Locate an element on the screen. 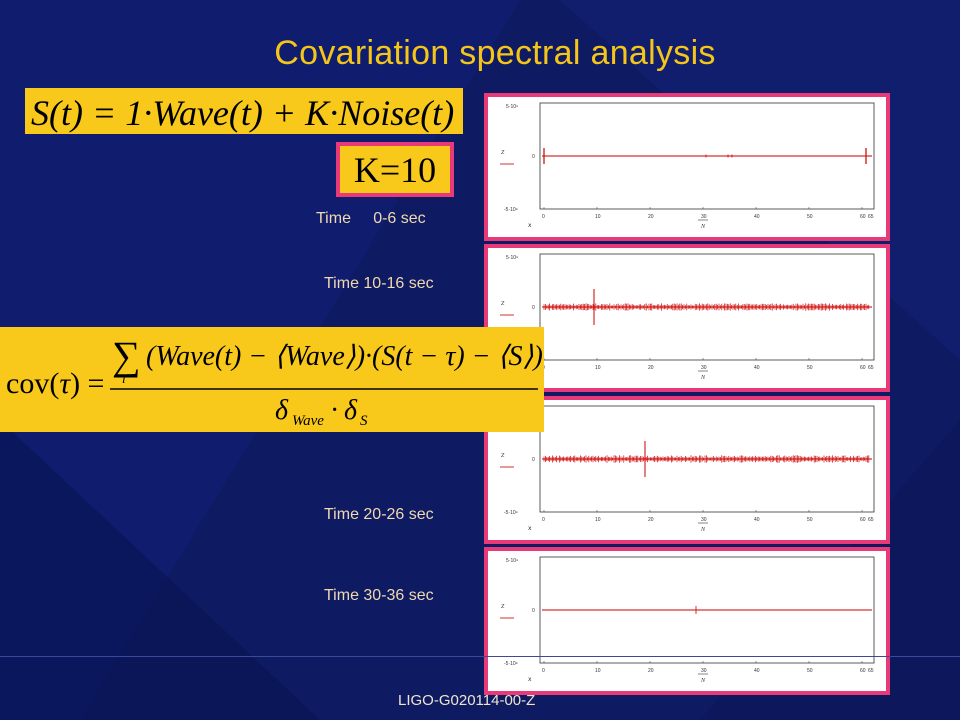  time-label-1: Time 0-6 sec is located at coordinates (371, 218).